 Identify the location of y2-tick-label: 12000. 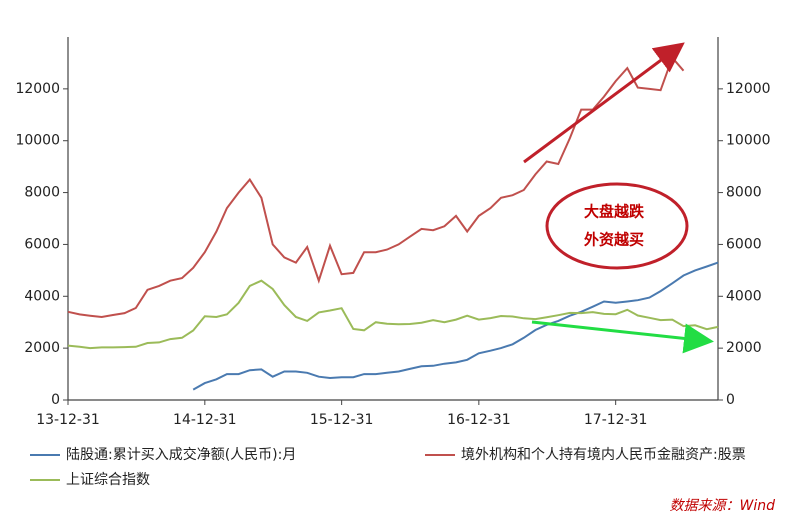
(748, 89).